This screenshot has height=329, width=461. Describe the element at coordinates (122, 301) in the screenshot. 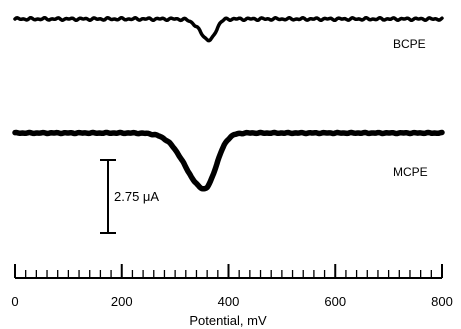

I see `x-tick-label: 200` at that location.